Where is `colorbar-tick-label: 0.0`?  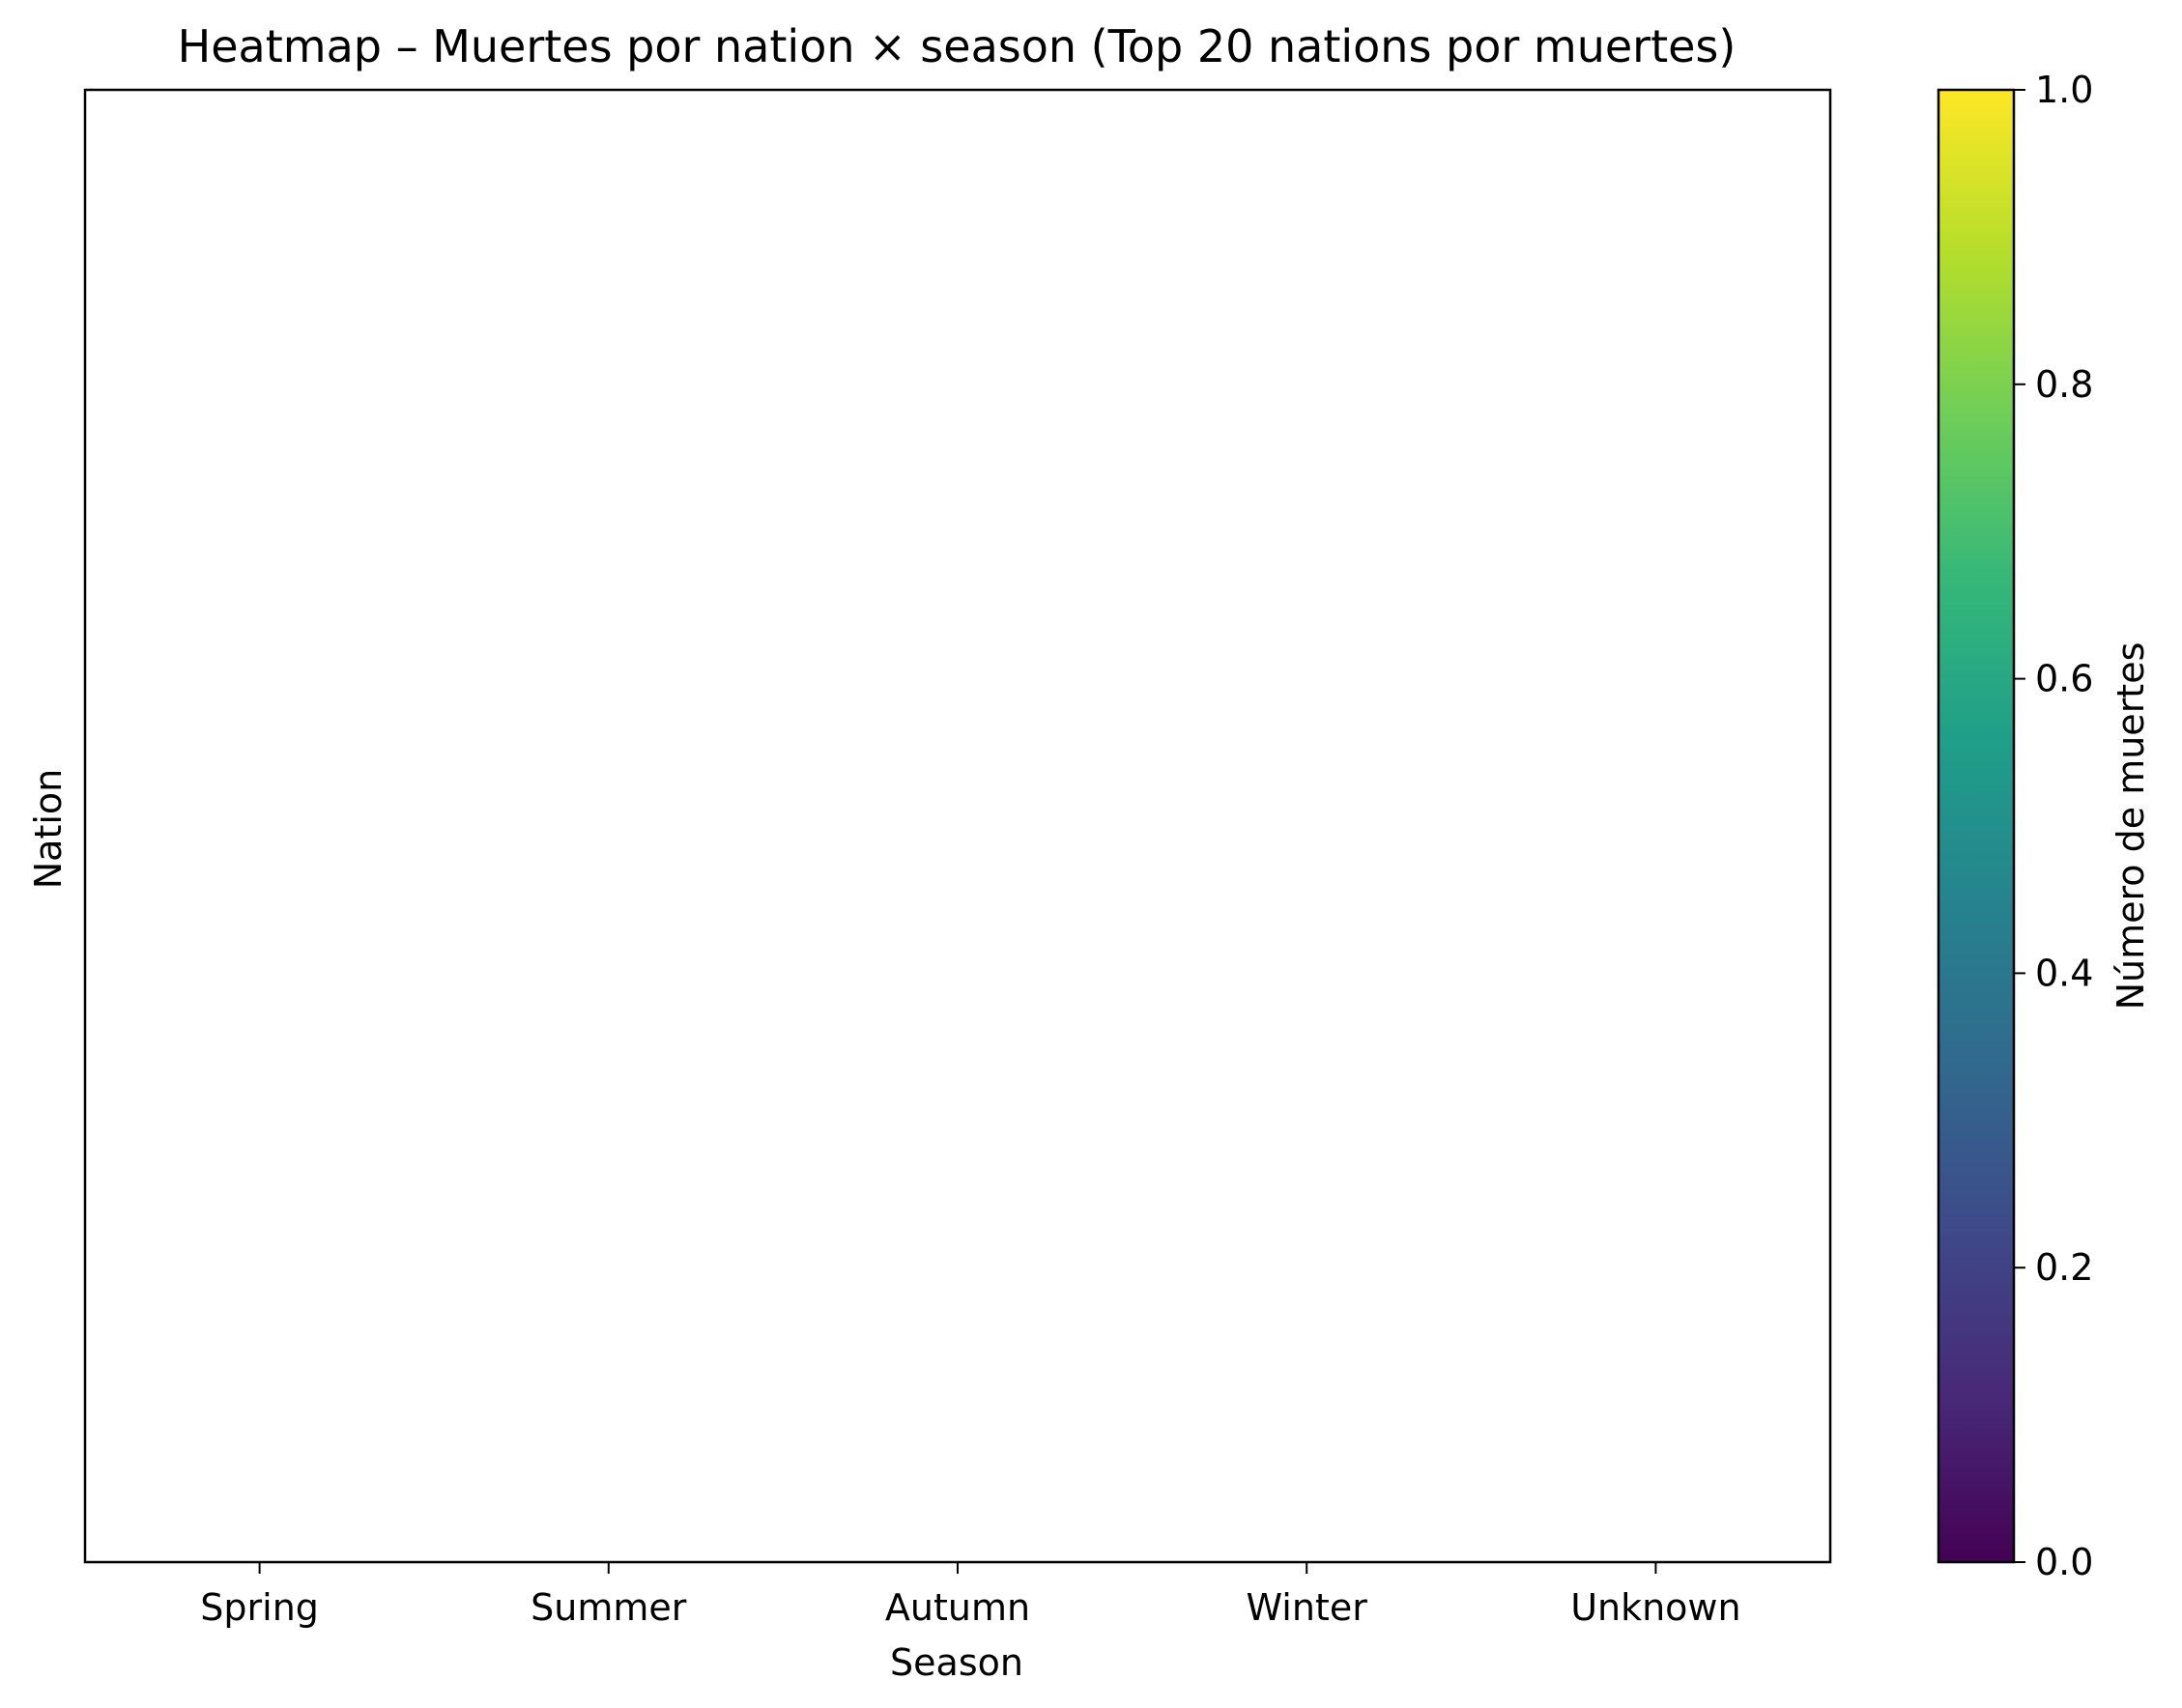 colorbar-tick-label: 0.0 is located at coordinates (2064, 1562).